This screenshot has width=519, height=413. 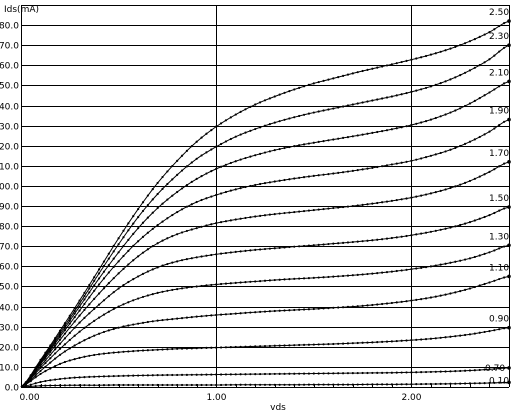 I want to click on series-label-2.30: 2.30, so click(x=499, y=37).